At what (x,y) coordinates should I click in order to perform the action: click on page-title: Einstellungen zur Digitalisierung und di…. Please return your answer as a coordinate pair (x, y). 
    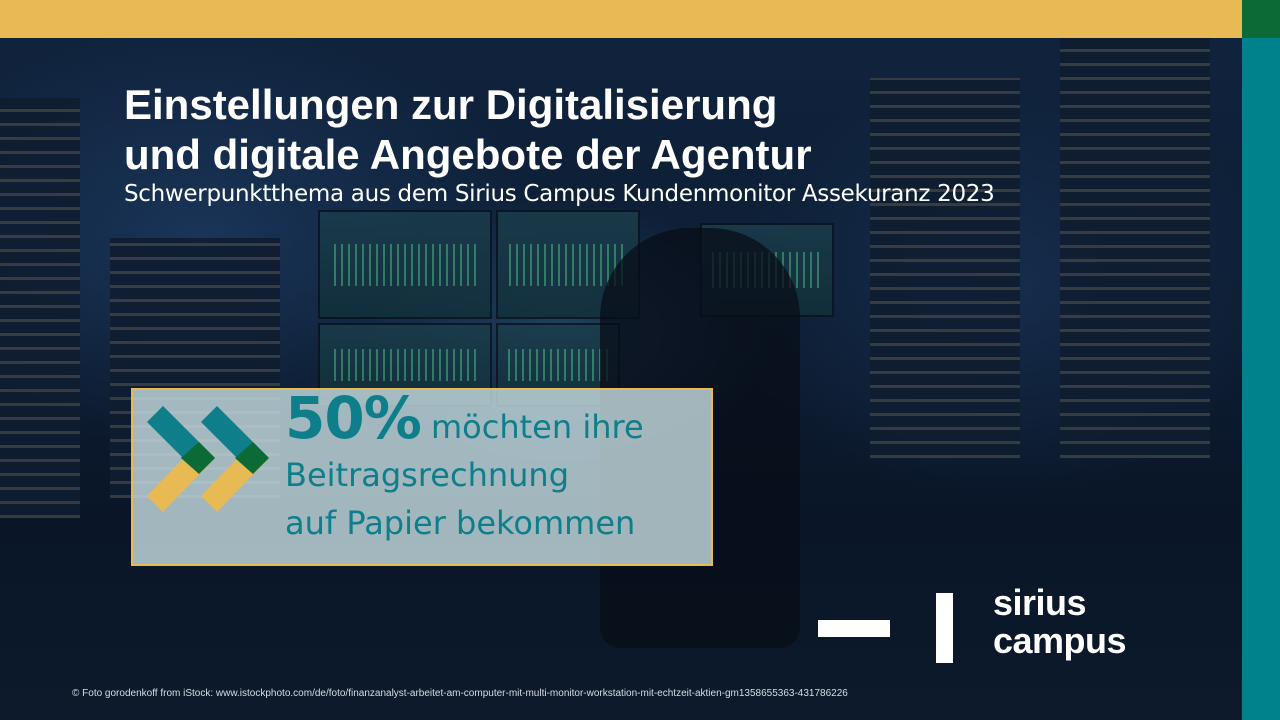
    Looking at the image, I should click on (468, 130).